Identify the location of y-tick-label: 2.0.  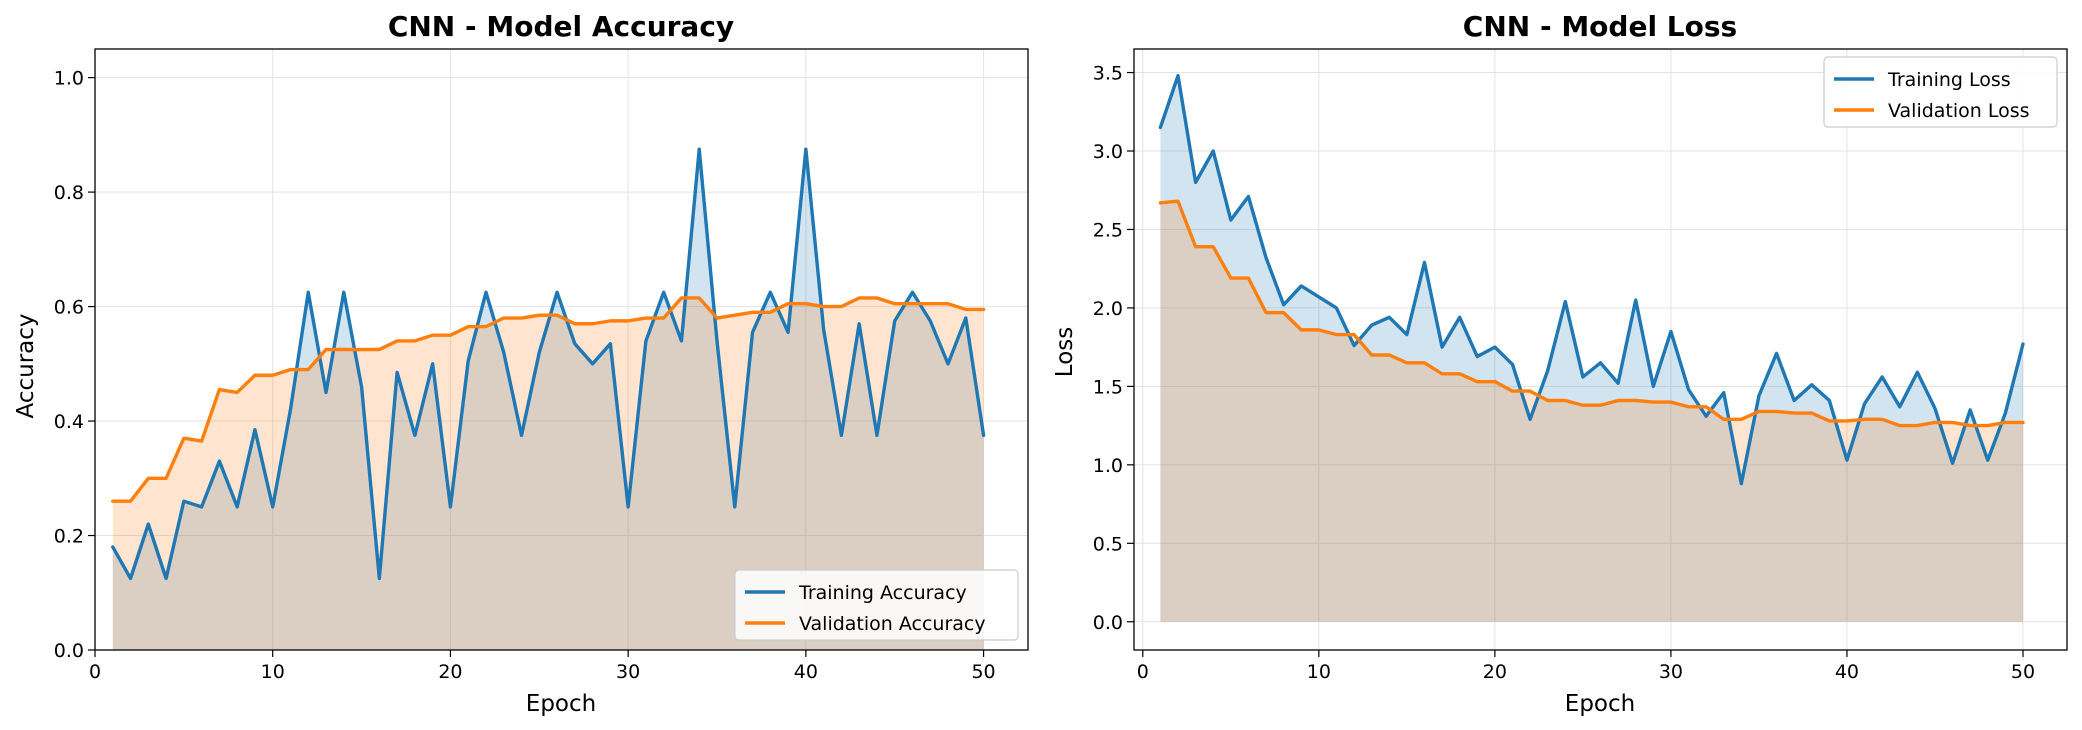
(1108, 309).